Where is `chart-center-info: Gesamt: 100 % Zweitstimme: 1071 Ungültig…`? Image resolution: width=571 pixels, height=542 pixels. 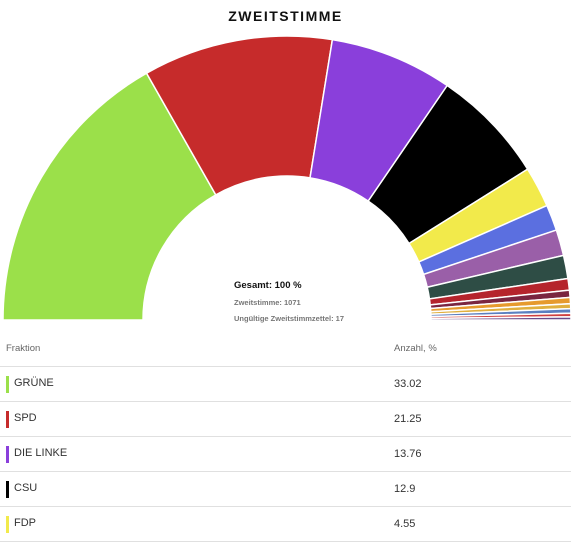
chart-center-info: Gesamt: 100 % Zweitstimme: 1071 Ungültig… is located at coordinates (319, 301).